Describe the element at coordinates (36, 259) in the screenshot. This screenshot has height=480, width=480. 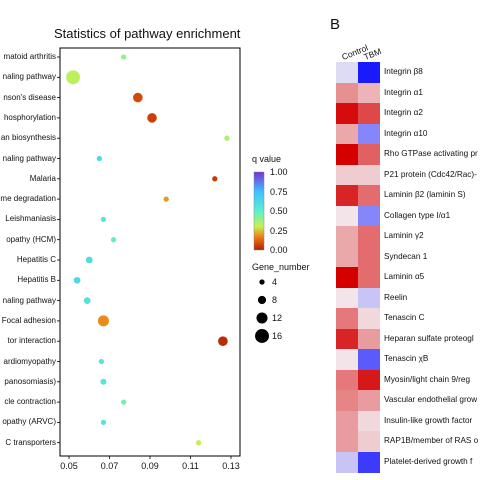
I see `pathway-label: Hepatitis C` at that location.